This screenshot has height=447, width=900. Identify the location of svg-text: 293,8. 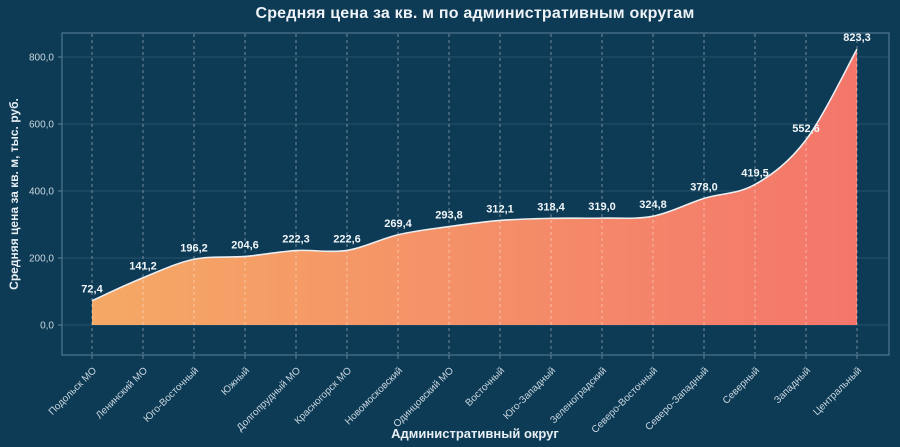
(449, 216).